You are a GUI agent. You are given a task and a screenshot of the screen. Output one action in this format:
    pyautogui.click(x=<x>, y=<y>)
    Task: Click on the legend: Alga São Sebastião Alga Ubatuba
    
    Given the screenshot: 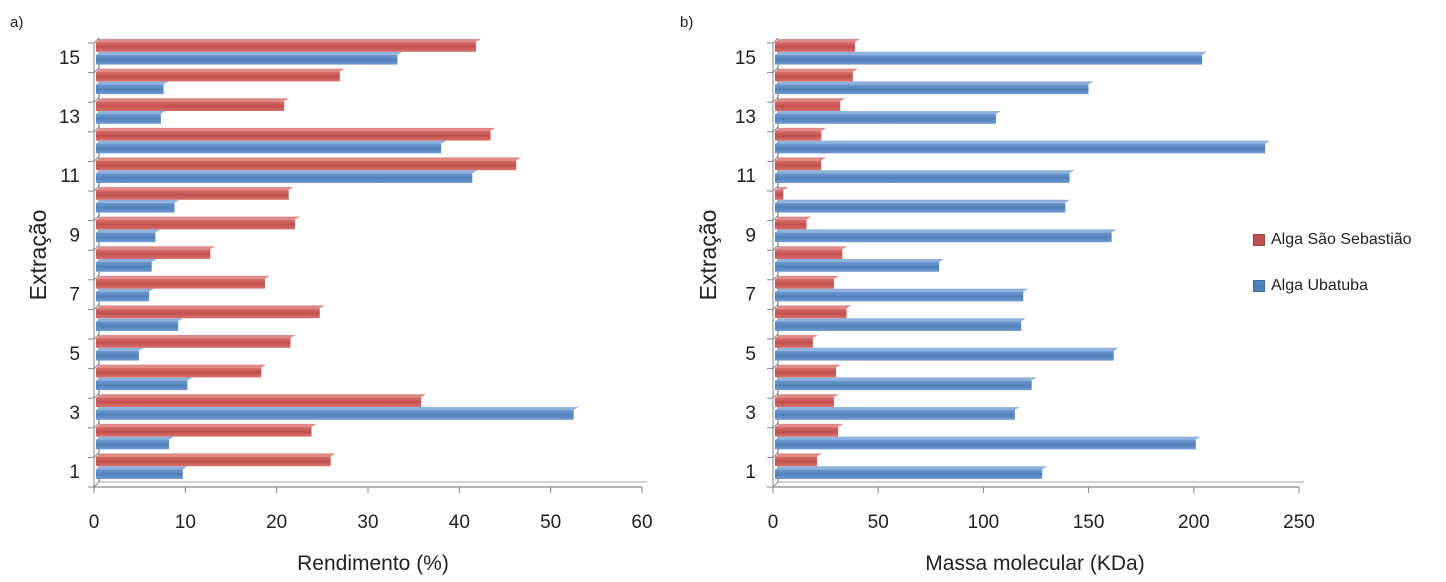 What is the action you would take?
    pyautogui.click(x=1332, y=274)
    